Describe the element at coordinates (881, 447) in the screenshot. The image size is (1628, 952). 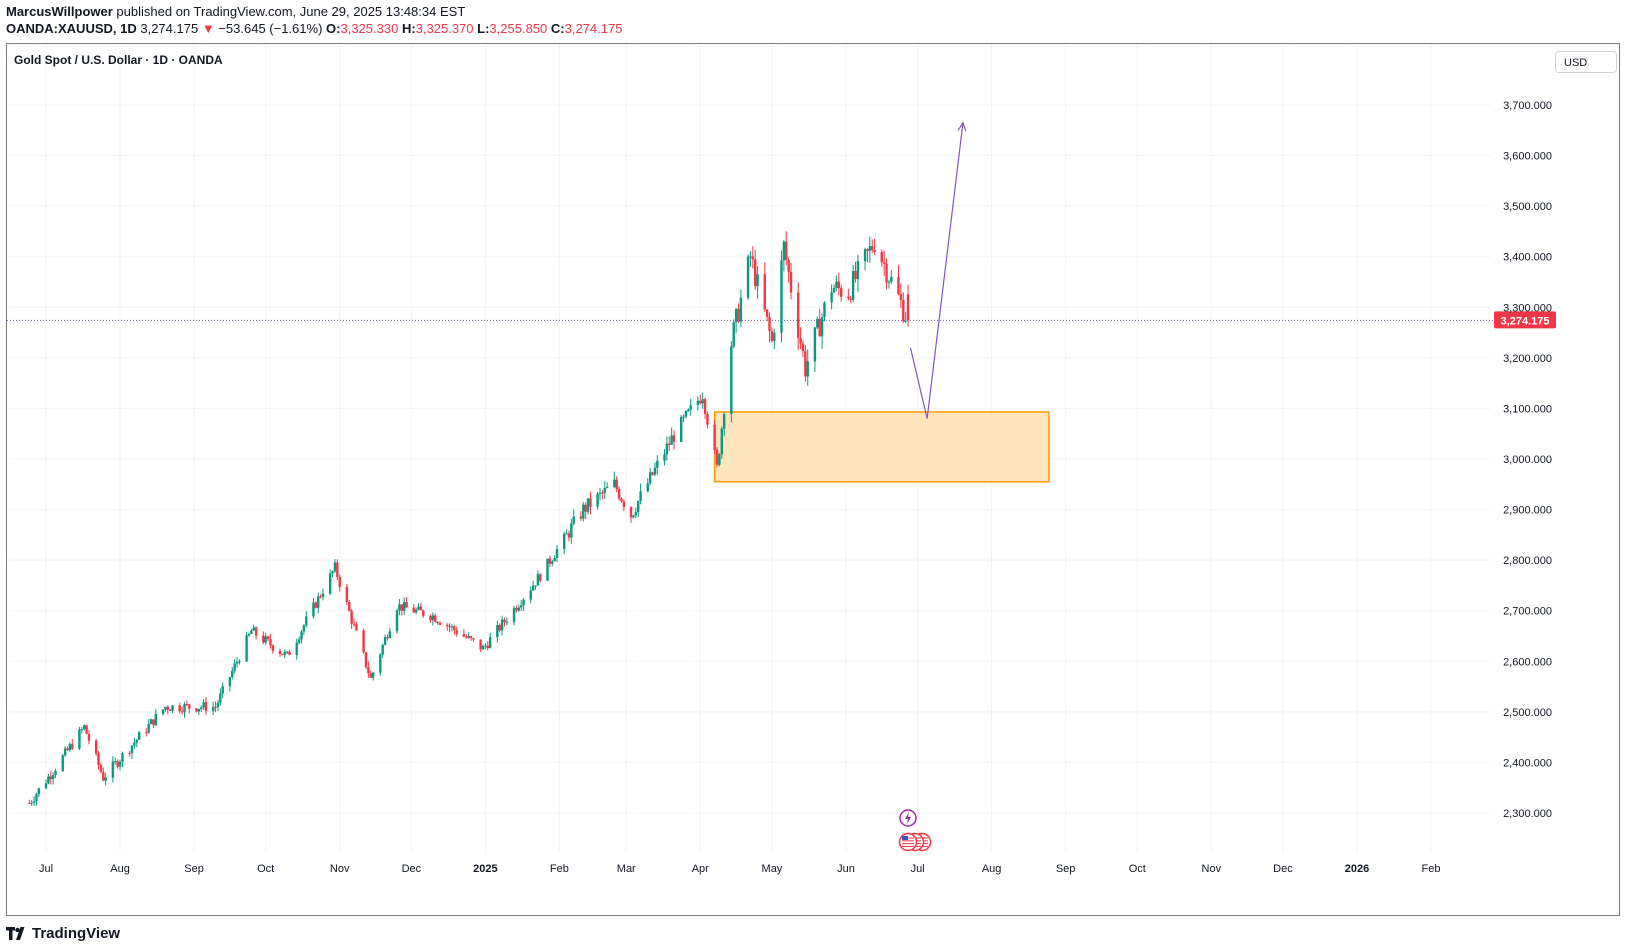
I see `support-zone-rect` at that location.